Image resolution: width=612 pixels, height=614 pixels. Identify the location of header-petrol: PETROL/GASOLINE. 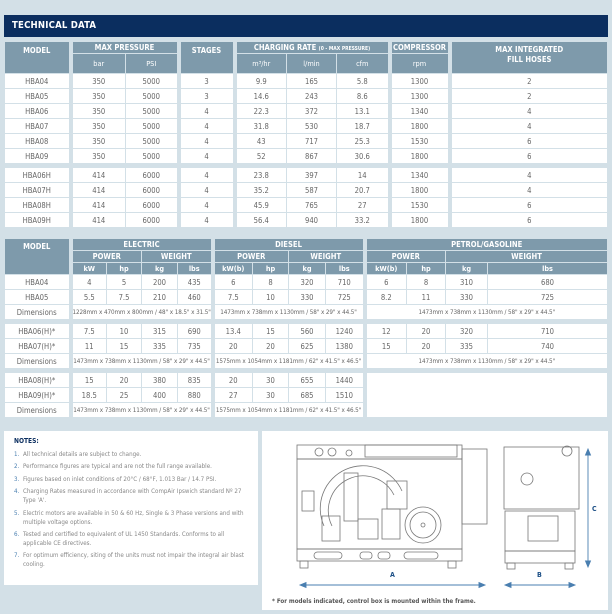
(485, 244).